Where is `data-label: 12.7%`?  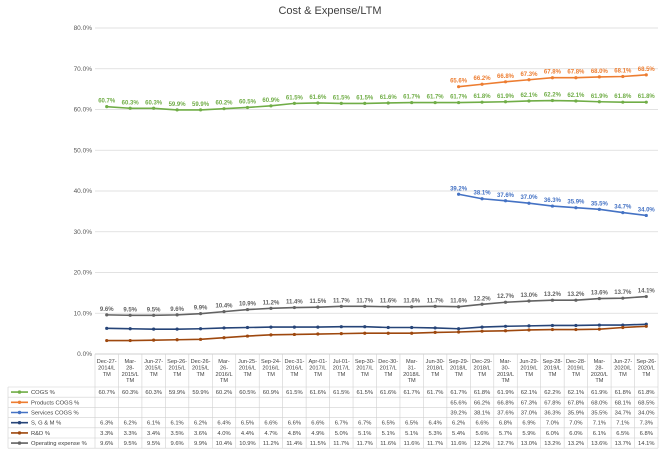
data-label: 12.7% is located at coordinates (506, 297).